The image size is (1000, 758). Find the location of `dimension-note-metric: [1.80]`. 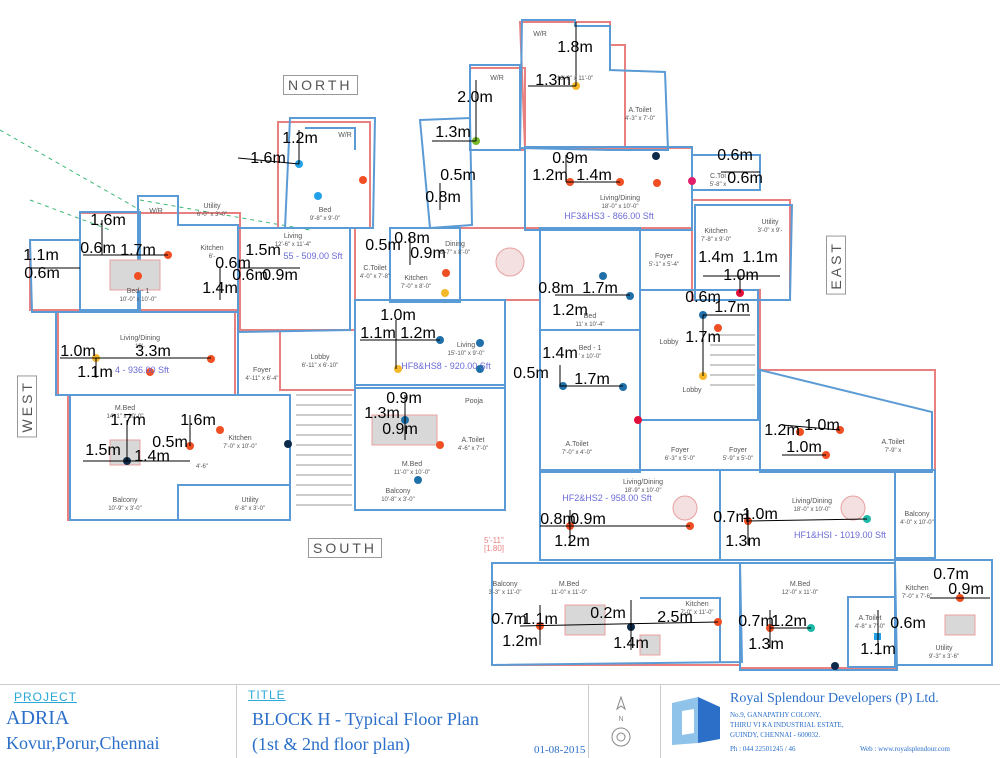

dimension-note-metric: [1.80] is located at coordinates (494, 548).